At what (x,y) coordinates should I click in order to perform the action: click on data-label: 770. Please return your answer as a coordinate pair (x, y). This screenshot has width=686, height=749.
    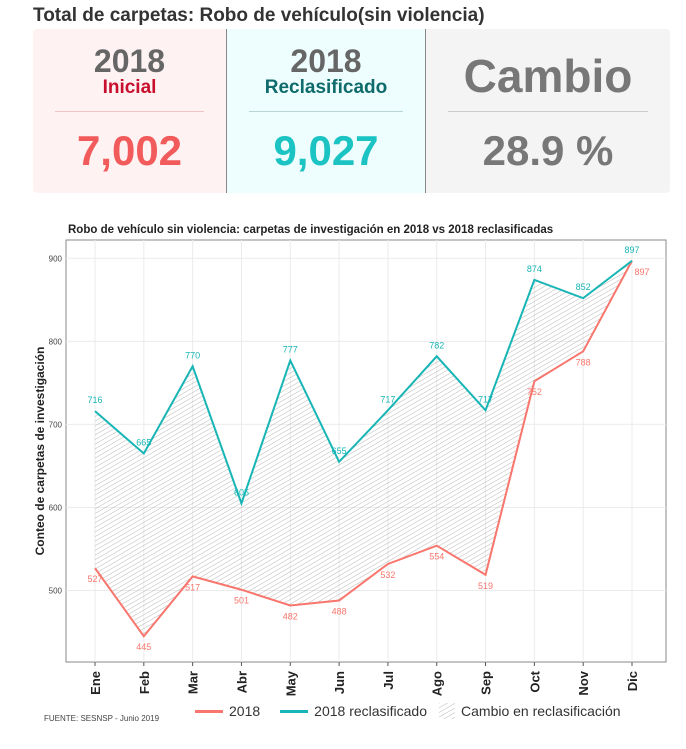
    Looking at the image, I should click on (192, 355).